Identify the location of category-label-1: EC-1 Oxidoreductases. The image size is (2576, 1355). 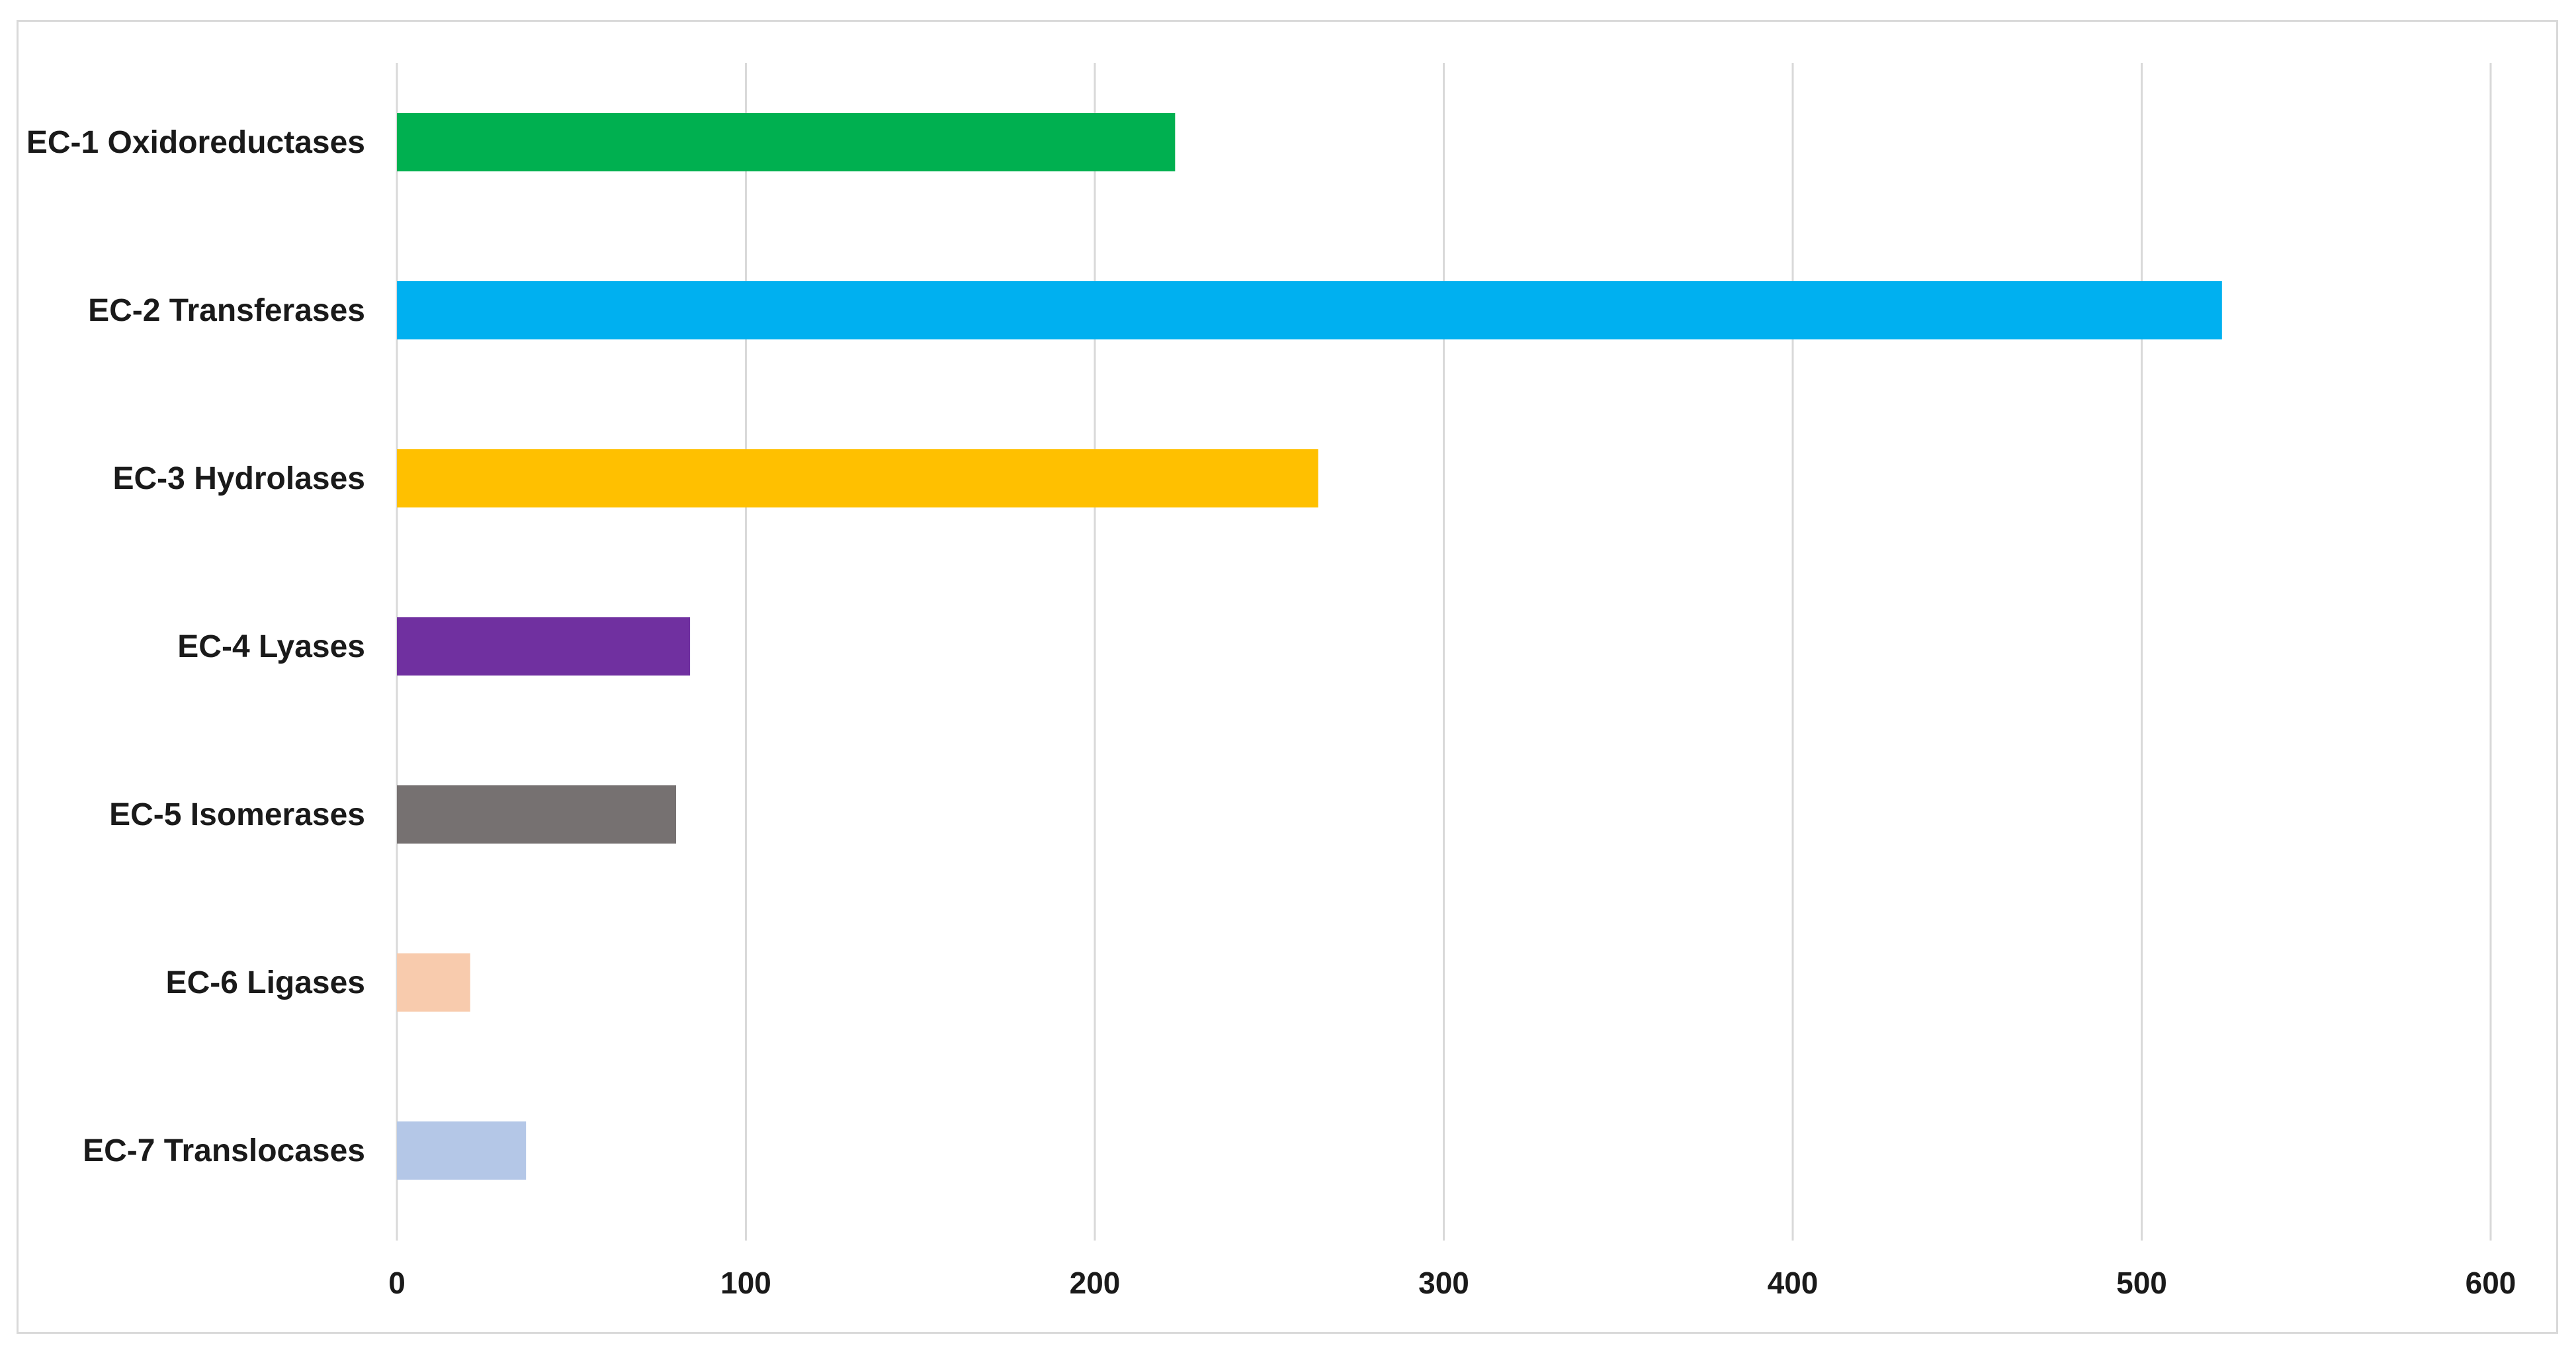
(195, 142).